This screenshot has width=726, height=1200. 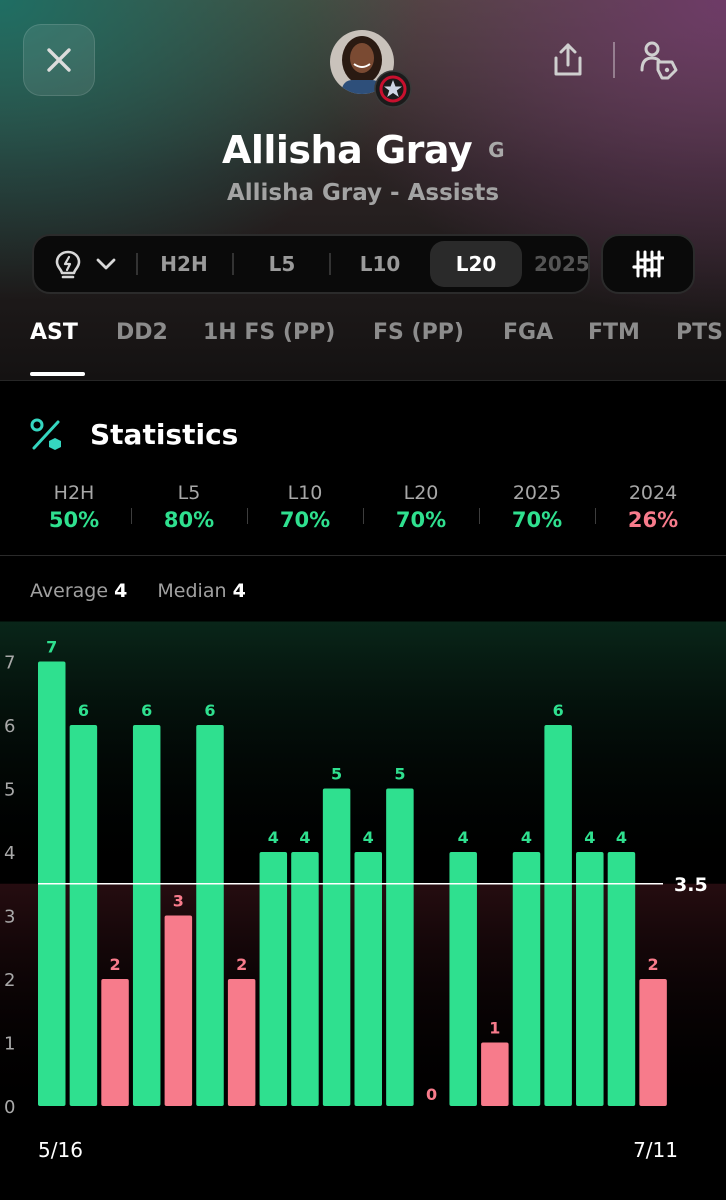 What do you see at coordinates (164, 434) in the screenshot?
I see `statistics-title: Statistics` at bounding box center [164, 434].